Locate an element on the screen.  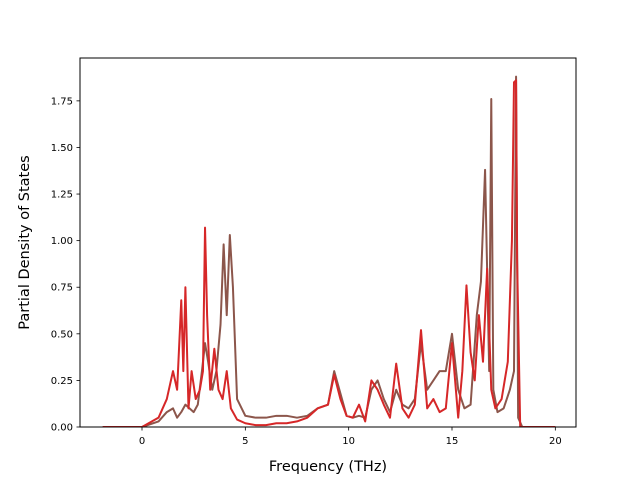
y-tick-label: 0.50 is located at coordinates (62, 334).